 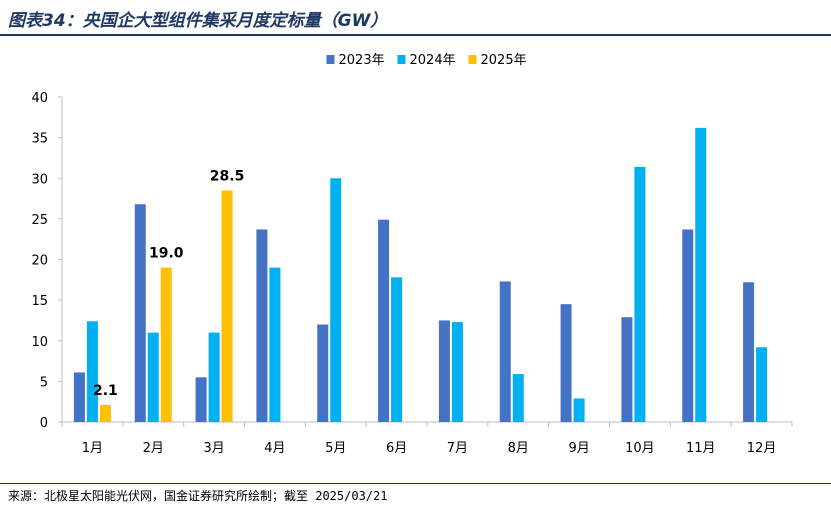 I want to click on x-tick-label: 7月, so click(x=457, y=448).